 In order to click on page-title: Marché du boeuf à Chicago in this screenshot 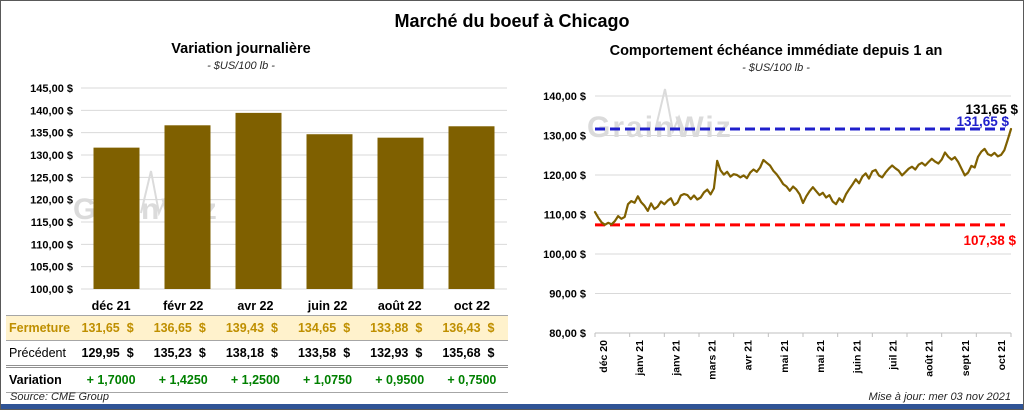, I will do `click(512, 21)`.